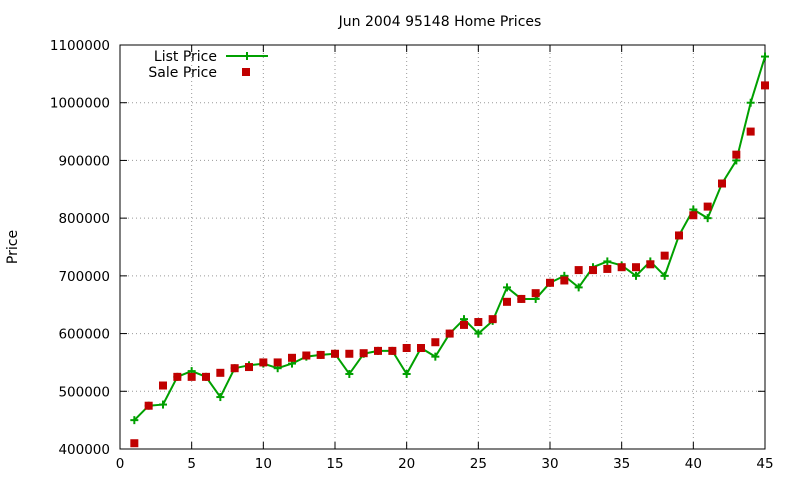  I want to click on x-tick-label: 5, so click(191, 464).